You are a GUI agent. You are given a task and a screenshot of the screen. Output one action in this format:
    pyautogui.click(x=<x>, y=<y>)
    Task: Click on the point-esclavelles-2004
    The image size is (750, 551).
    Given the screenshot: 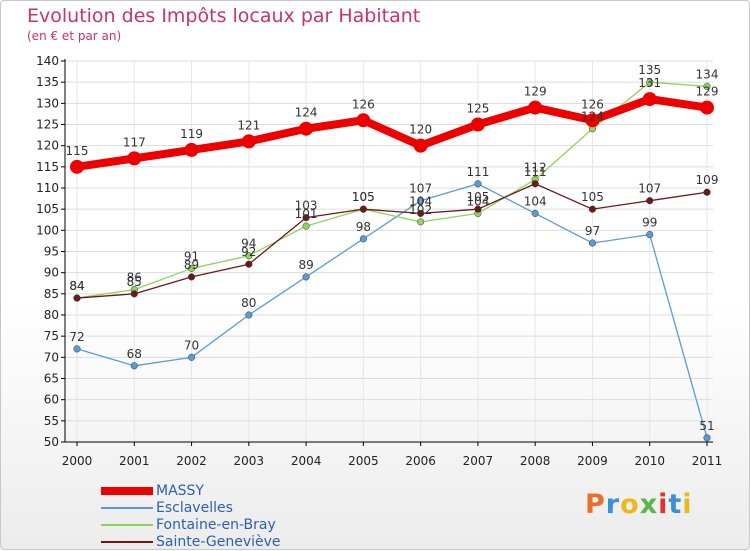 What is the action you would take?
    pyautogui.click(x=306, y=277)
    